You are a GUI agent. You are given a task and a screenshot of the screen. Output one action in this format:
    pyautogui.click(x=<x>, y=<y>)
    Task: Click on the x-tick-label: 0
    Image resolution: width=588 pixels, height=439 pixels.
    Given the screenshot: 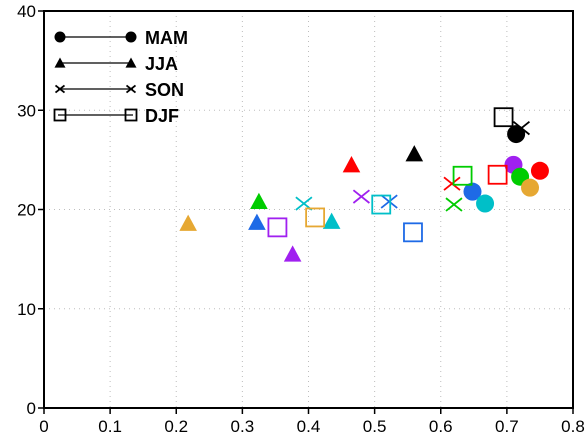 What is the action you would take?
    pyautogui.click(x=43, y=426)
    